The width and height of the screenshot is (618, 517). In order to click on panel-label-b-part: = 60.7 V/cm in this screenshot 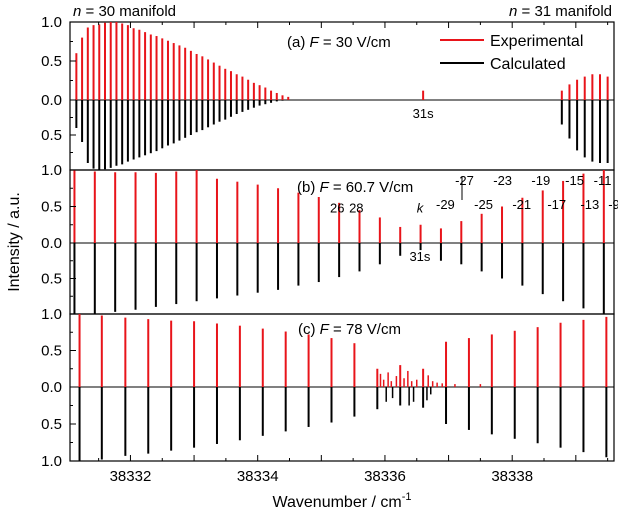, I will do `click(371, 187)`.